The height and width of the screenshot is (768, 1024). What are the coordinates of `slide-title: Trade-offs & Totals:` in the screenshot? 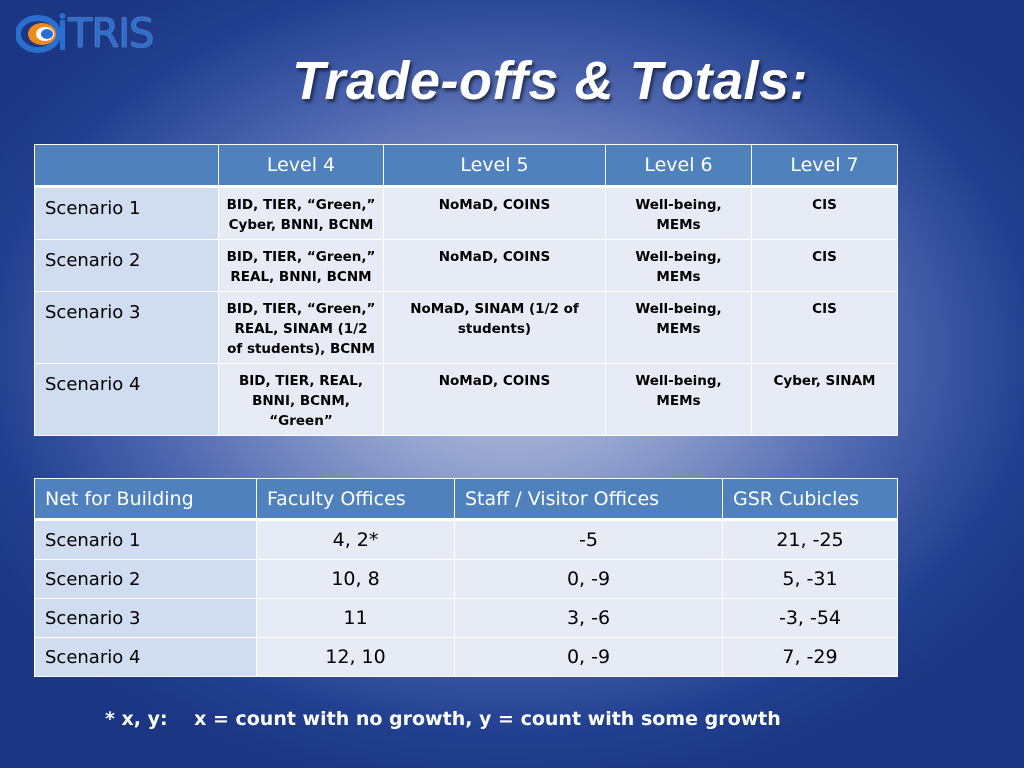 It's located at (550, 81).